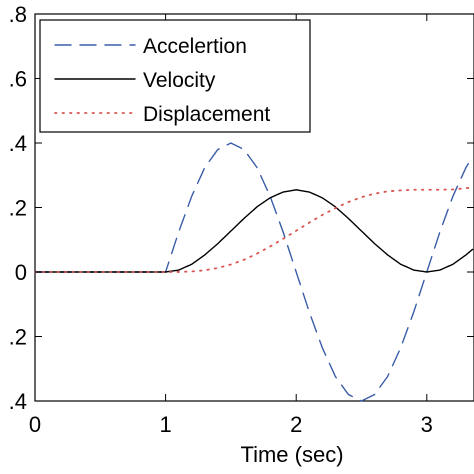 The width and height of the screenshot is (474, 474). What do you see at coordinates (296, 424) in the screenshot?
I see `x-tick-label: 2` at bounding box center [296, 424].